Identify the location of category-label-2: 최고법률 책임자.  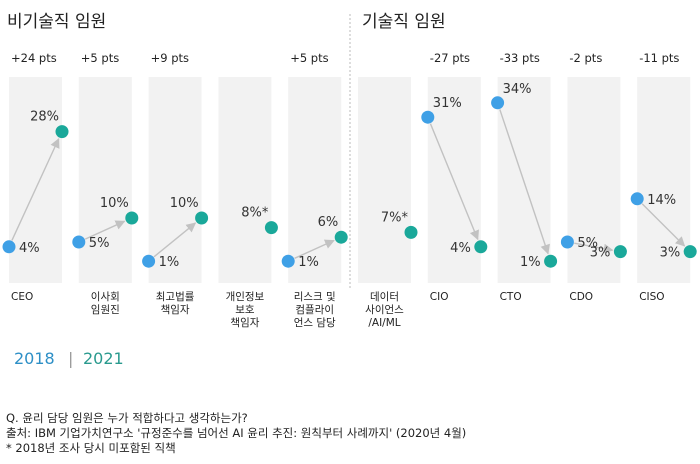
(175, 303).